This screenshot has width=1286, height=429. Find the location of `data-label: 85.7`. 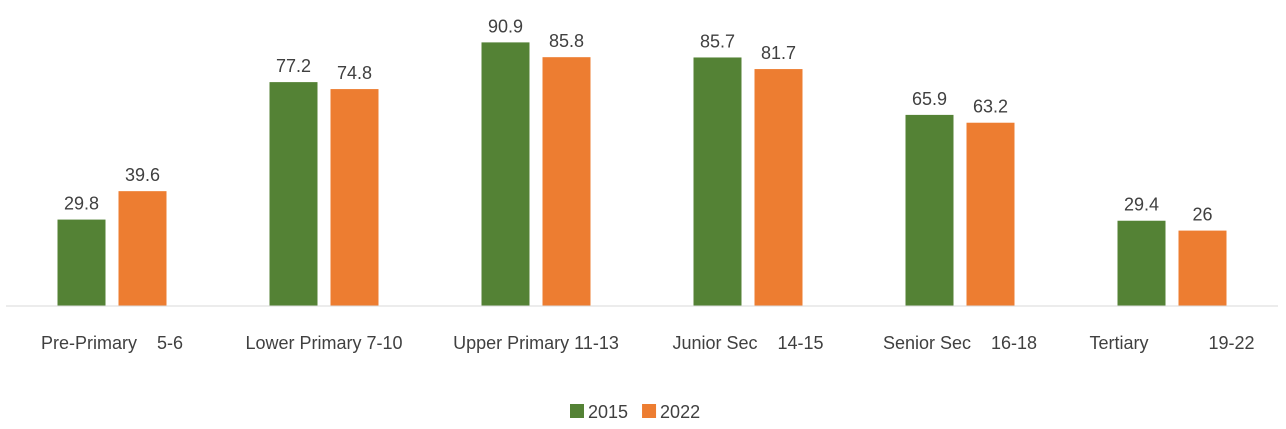

data-label: 85.7 is located at coordinates (717, 41).